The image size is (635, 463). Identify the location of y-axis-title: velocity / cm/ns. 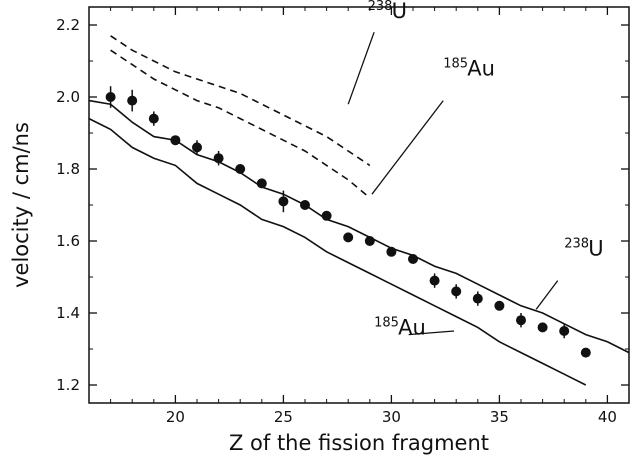
(21, 205).